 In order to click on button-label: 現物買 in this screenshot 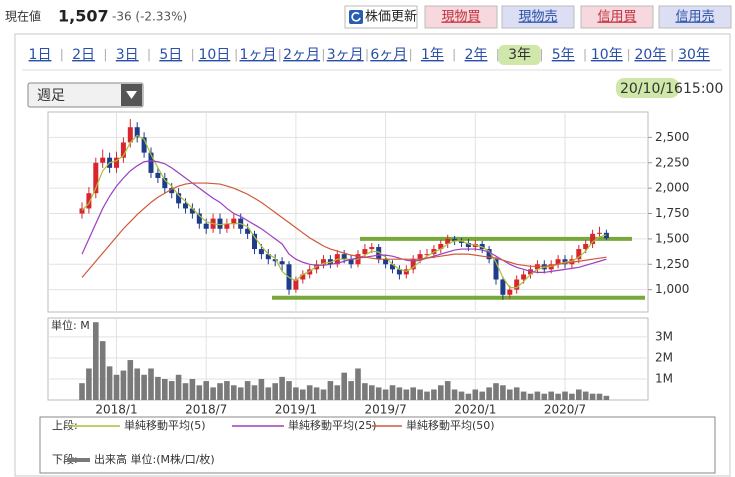, I will do `click(460, 17)`.